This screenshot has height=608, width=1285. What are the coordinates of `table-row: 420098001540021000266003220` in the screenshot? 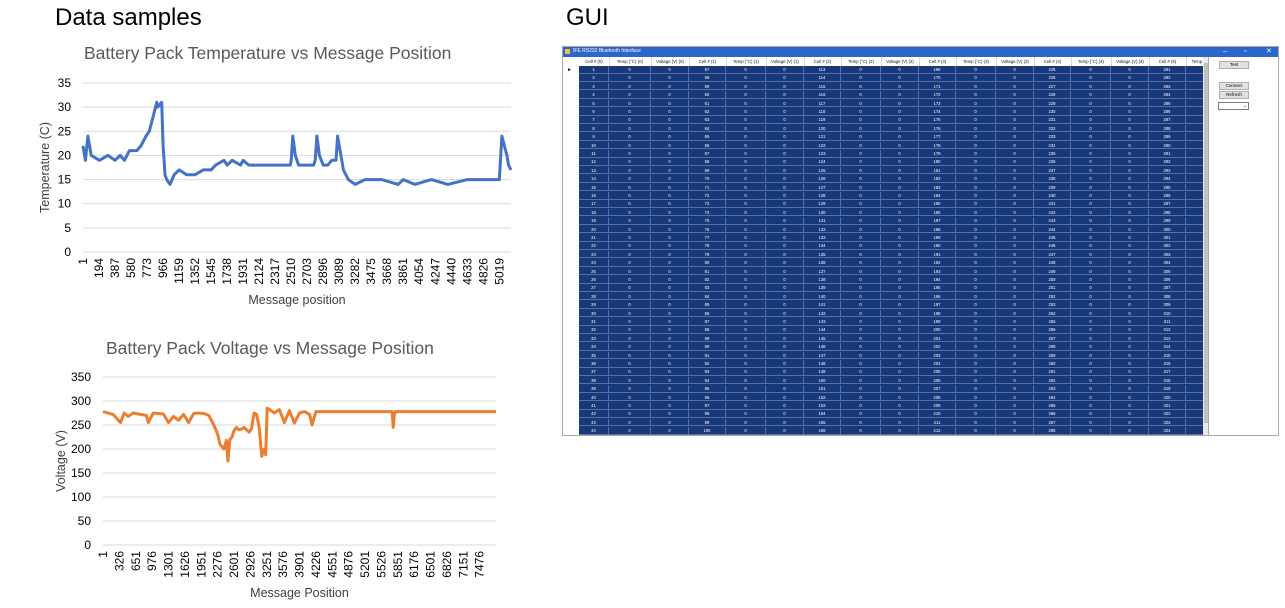 It's located at (892, 414).